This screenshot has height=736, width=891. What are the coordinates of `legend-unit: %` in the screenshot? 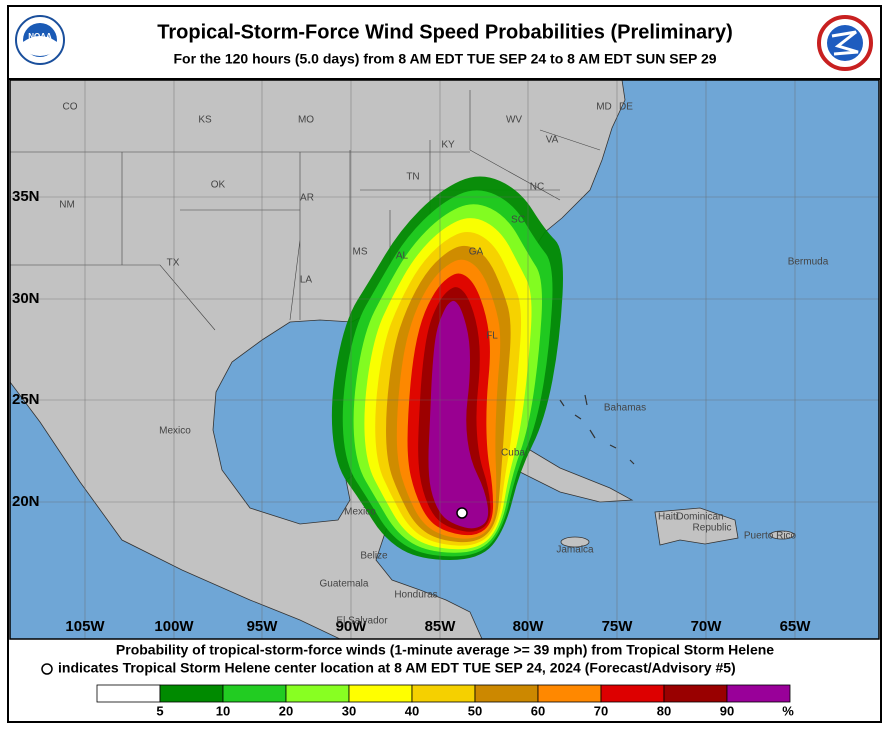 It's located at (788, 710).